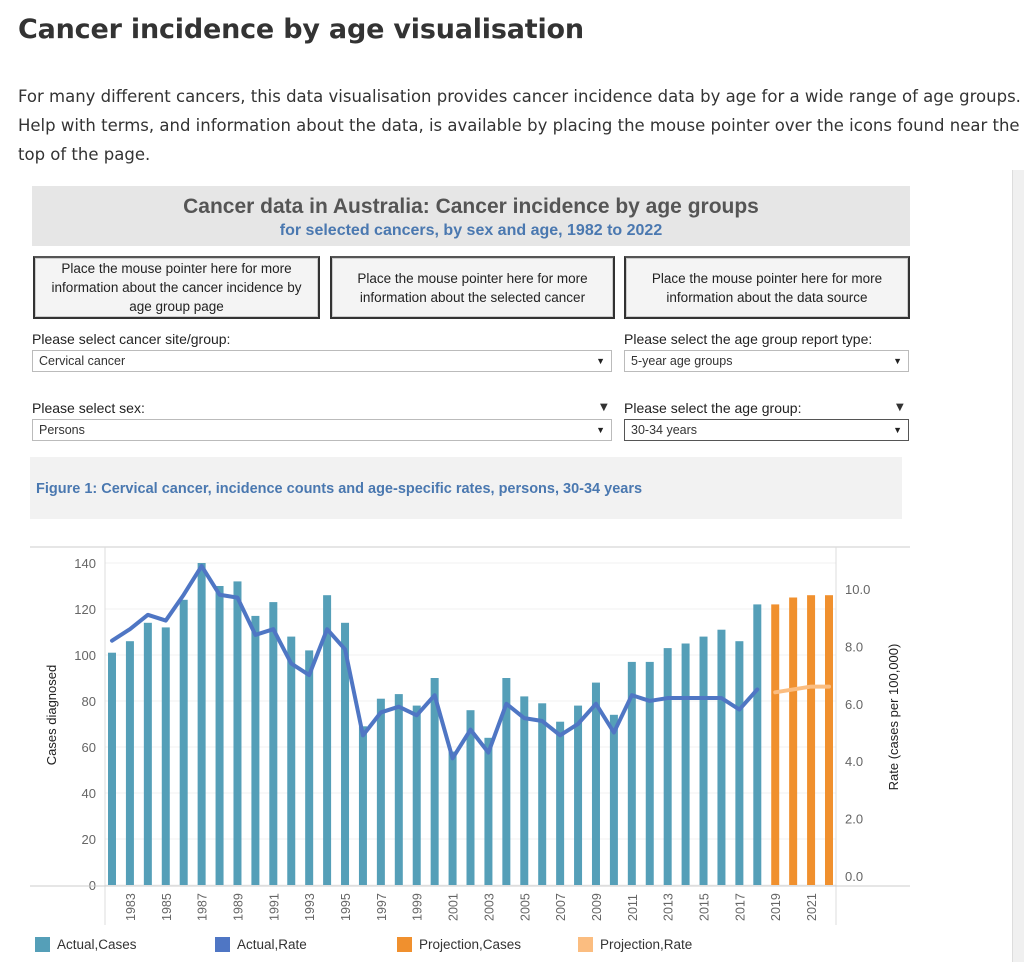 The width and height of the screenshot is (1024, 962). I want to click on sex-select-label: Please select sex:, so click(88, 408).